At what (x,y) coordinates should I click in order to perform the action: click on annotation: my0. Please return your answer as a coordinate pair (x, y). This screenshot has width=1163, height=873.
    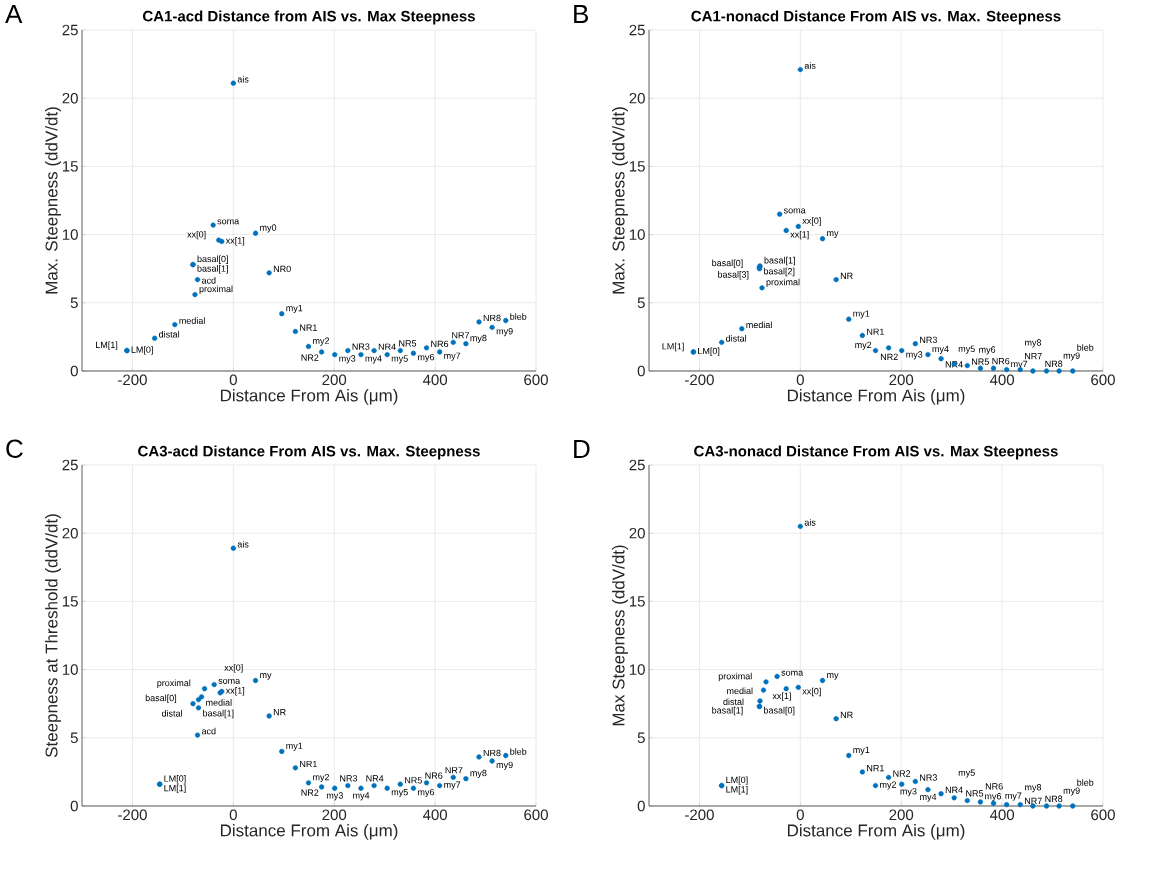
    Looking at the image, I should click on (268, 228).